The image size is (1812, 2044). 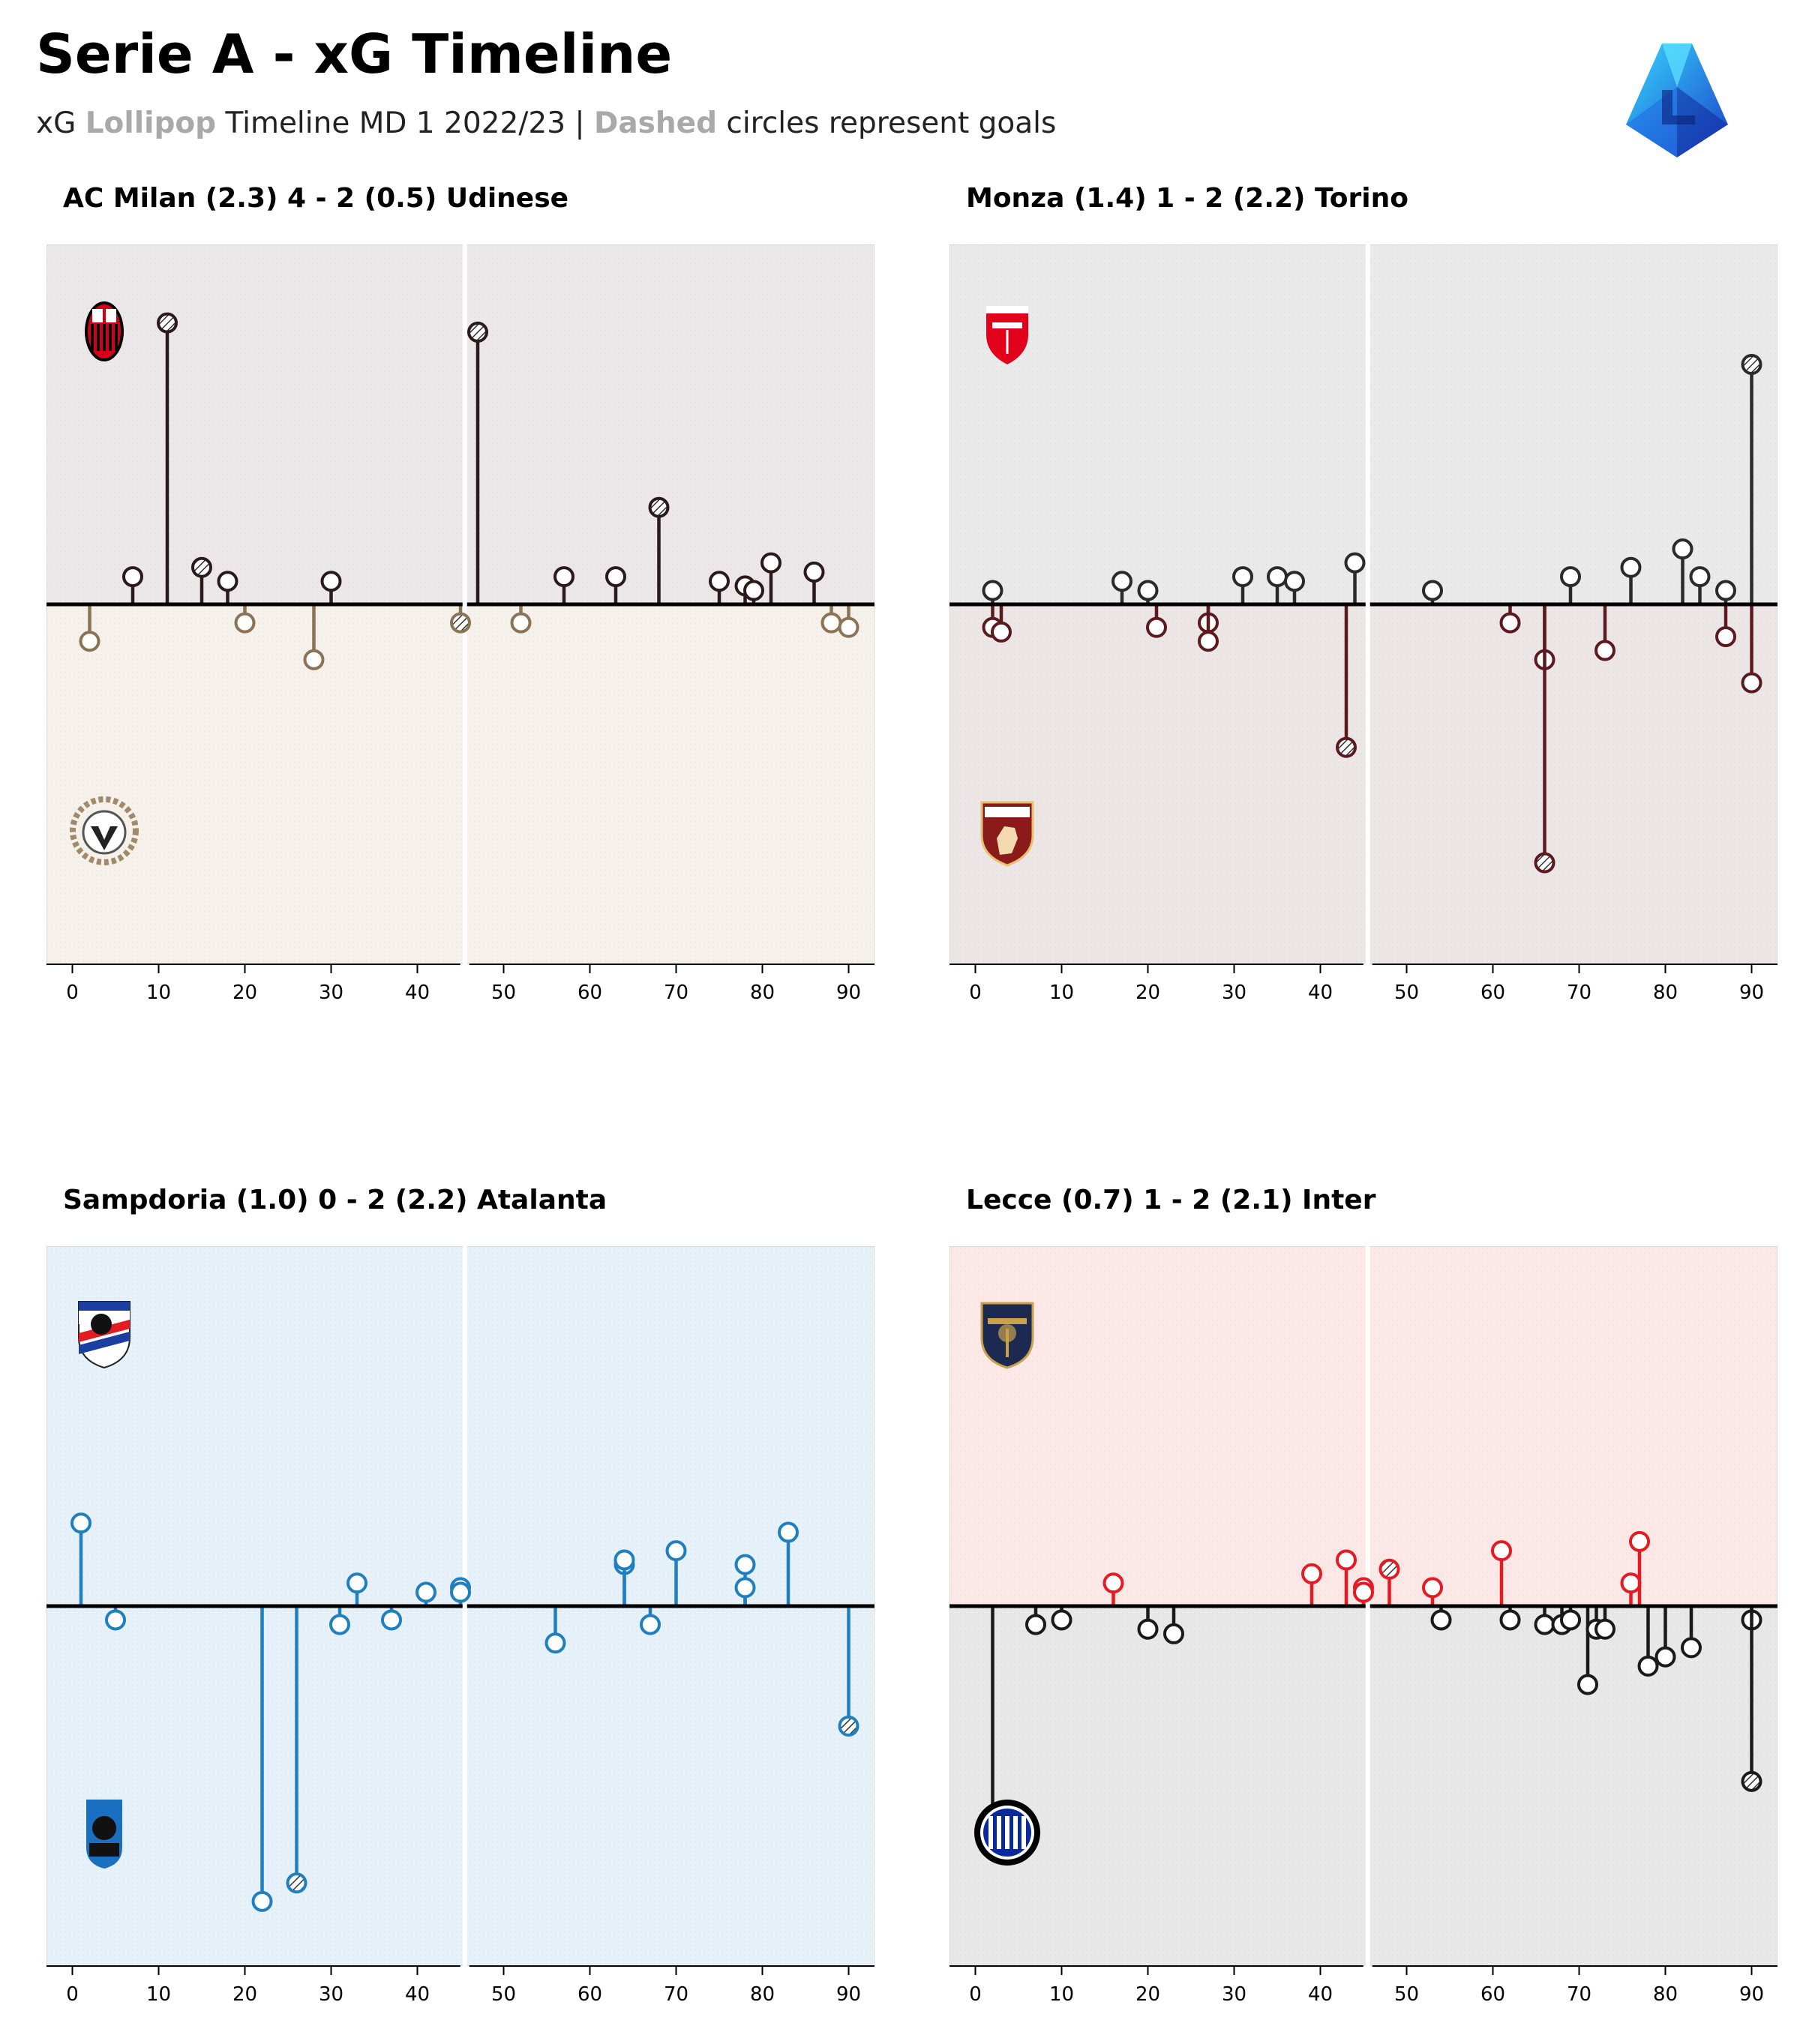 I want to click on atalanta-crest-icon, so click(x=104, y=1834).